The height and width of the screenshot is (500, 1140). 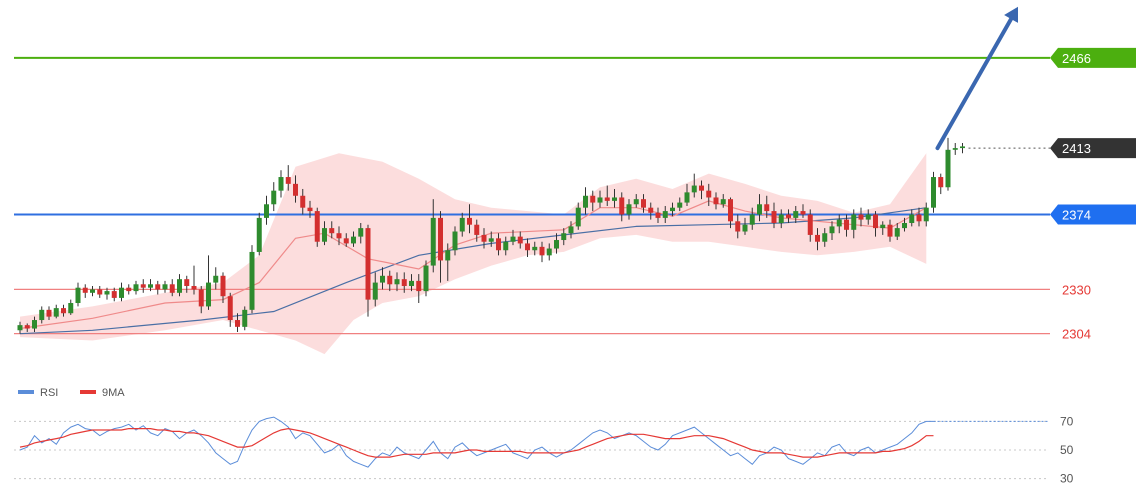 I want to click on level-label-resistance-green: 2466, so click(x=1076, y=58).